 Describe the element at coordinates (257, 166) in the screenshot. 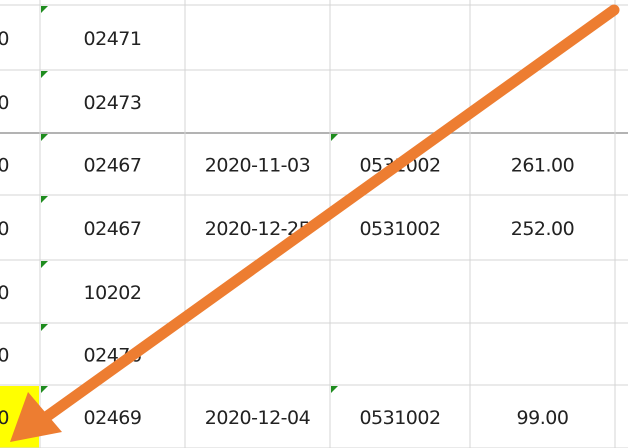

I see `cell-text: 2020-11-03` at that location.